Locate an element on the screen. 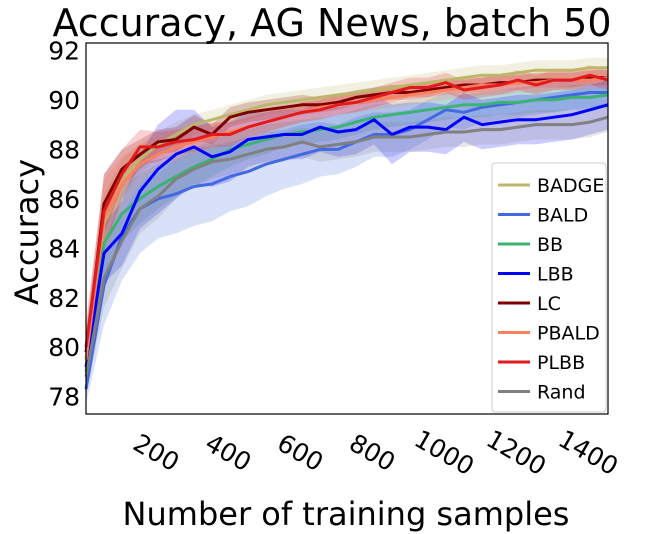 The height and width of the screenshot is (534, 665). legend-label-pbald: PBALD is located at coordinates (568, 334).